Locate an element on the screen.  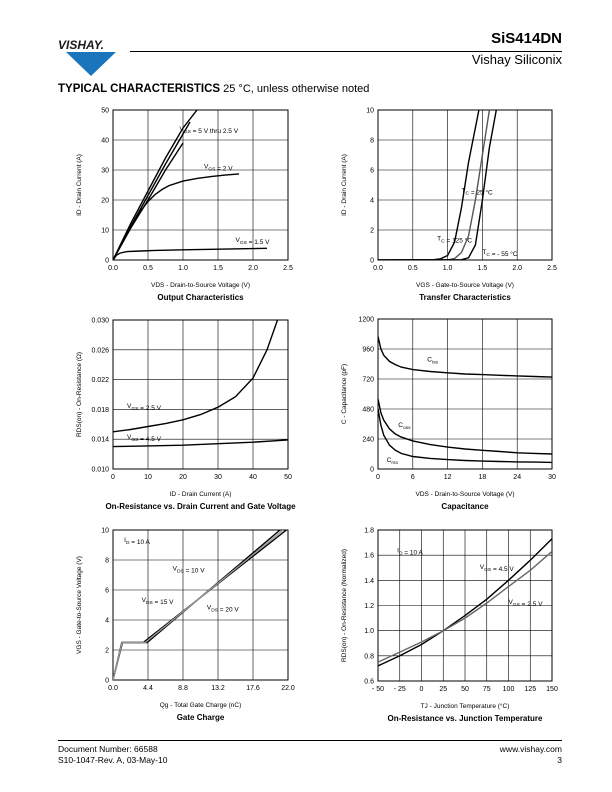
part-number: SiS414DN is located at coordinates (526, 38).